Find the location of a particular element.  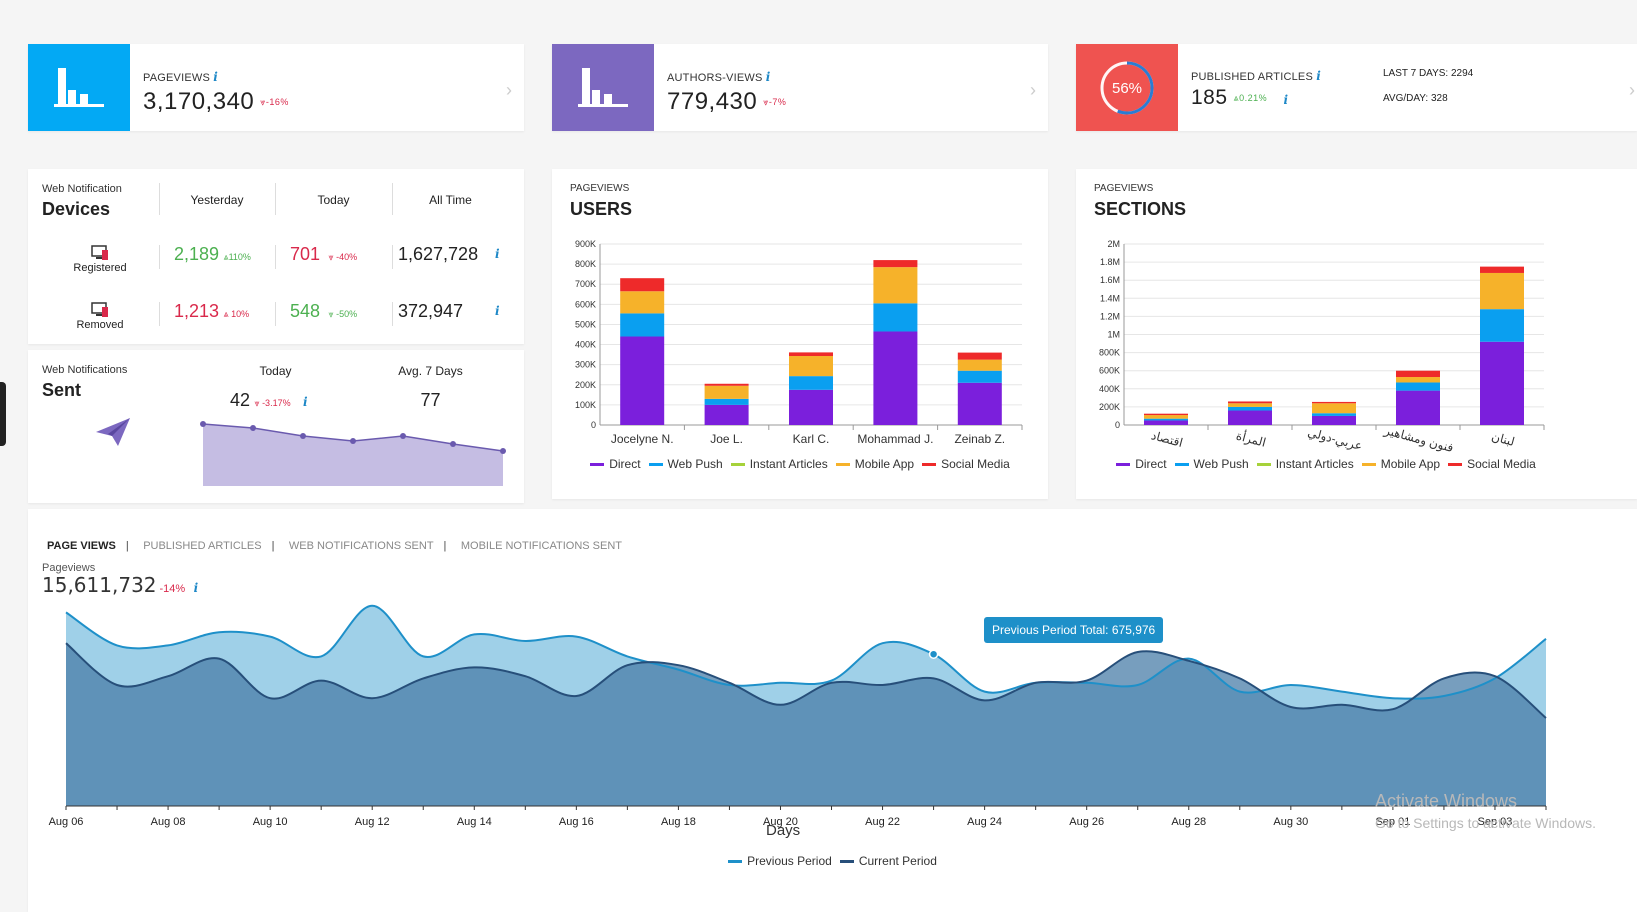

y-tick-label: 600K is located at coordinates (1109, 371).